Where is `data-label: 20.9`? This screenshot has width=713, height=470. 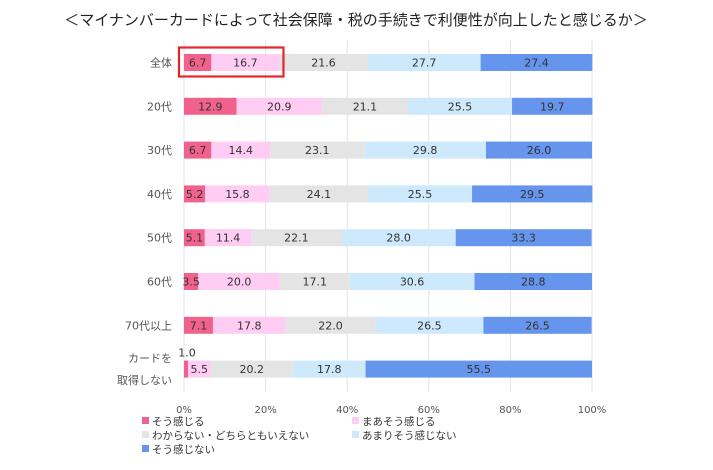
data-label: 20.9 is located at coordinates (279, 106).